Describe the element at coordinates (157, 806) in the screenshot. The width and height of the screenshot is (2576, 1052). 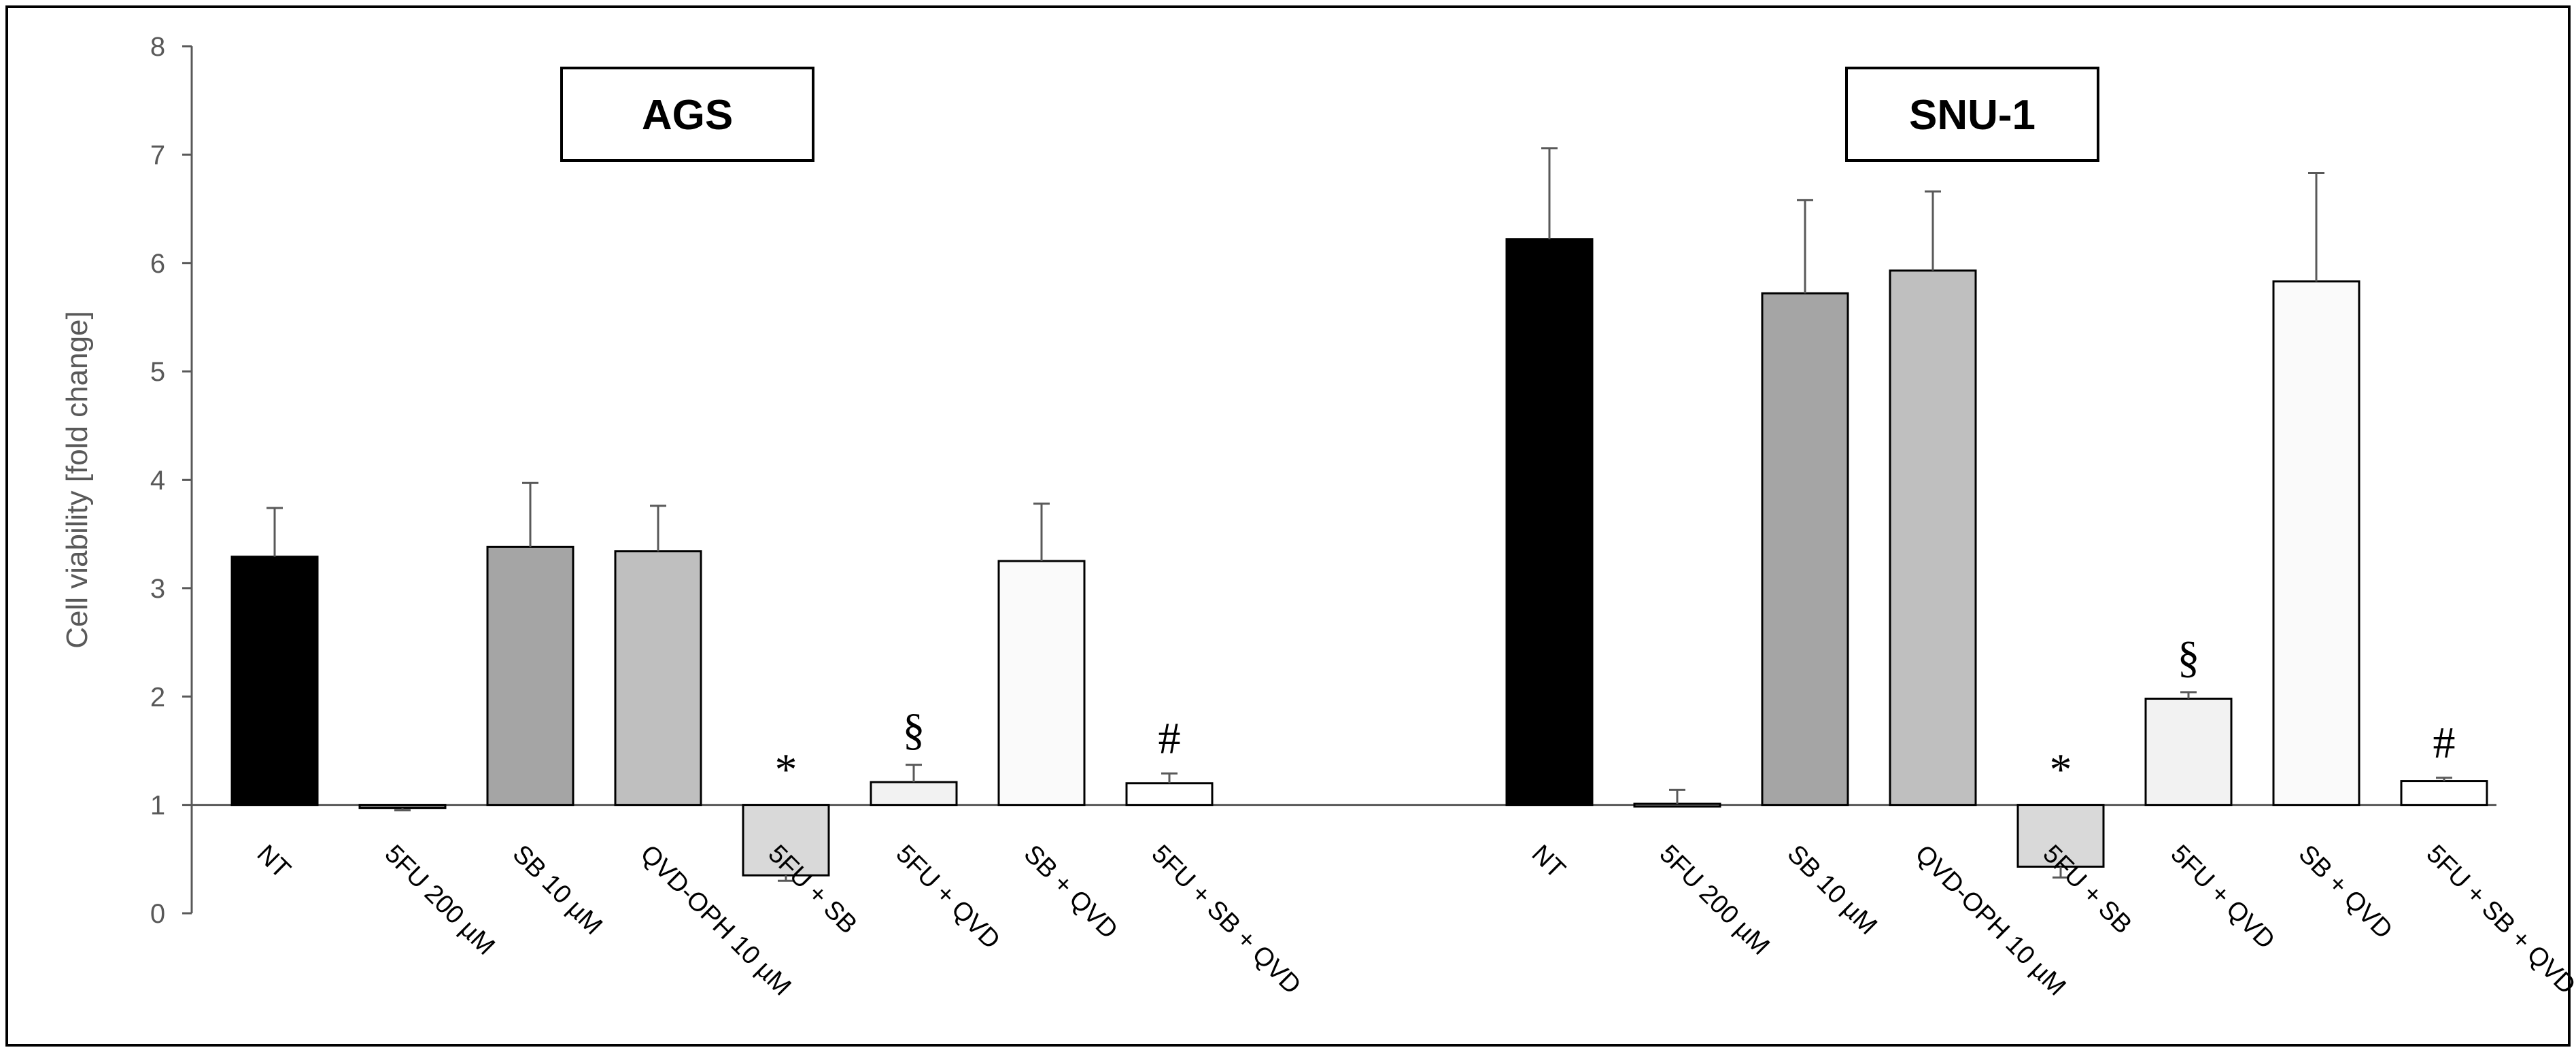
I see `y-tick-label: 1` at that location.